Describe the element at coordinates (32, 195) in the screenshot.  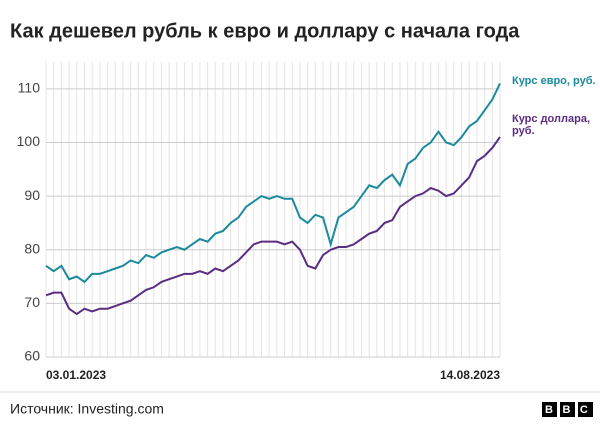
I see `y-tick-label: 90` at that location.